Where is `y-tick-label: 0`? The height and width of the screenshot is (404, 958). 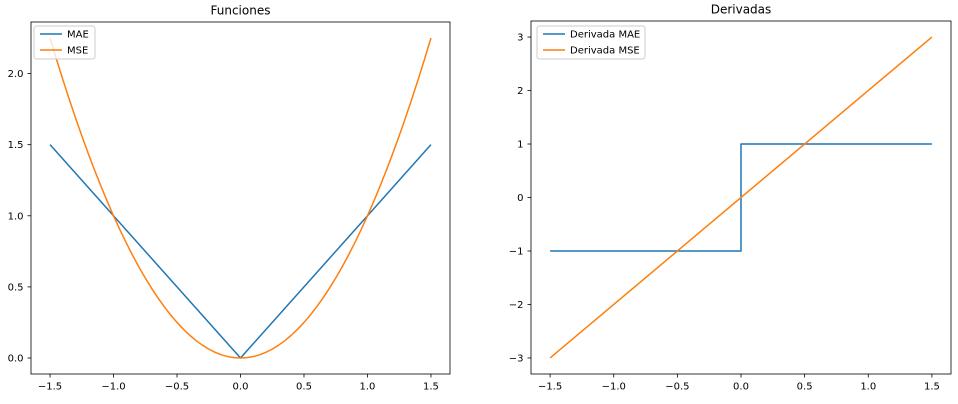
y-tick-label: 0 is located at coordinates (520, 198).